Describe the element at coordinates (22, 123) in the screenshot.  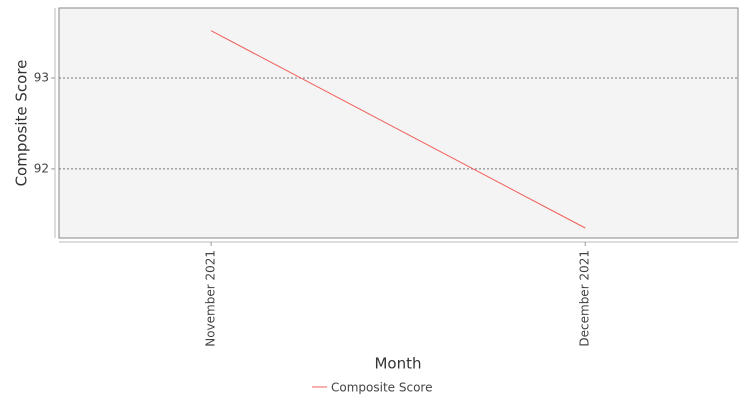
I see `y-axis-title: Composite Score` at that location.